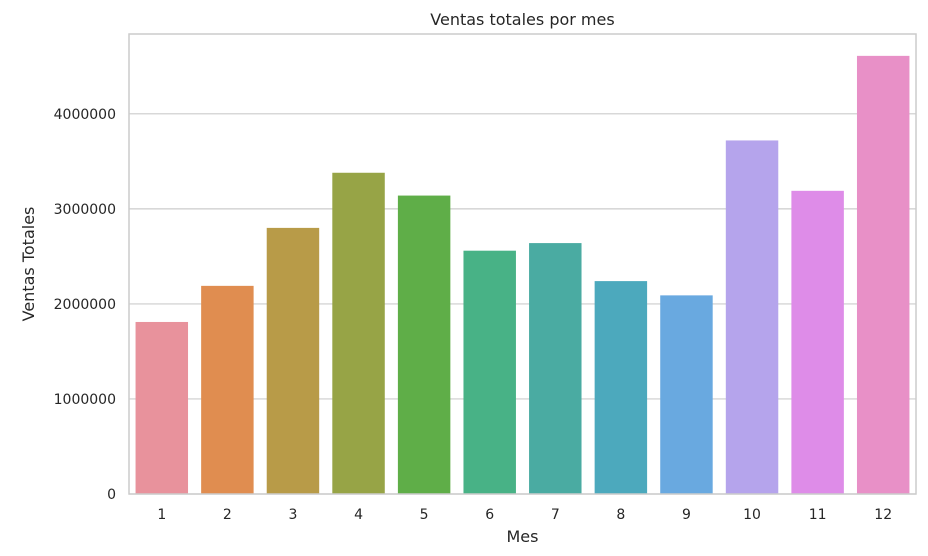 The width and height of the screenshot is (928, 556). What do you see at coordinates (523, 536) in the screenshot?
I see `x-axis-label: Mes` at bounding box center [523, 536].